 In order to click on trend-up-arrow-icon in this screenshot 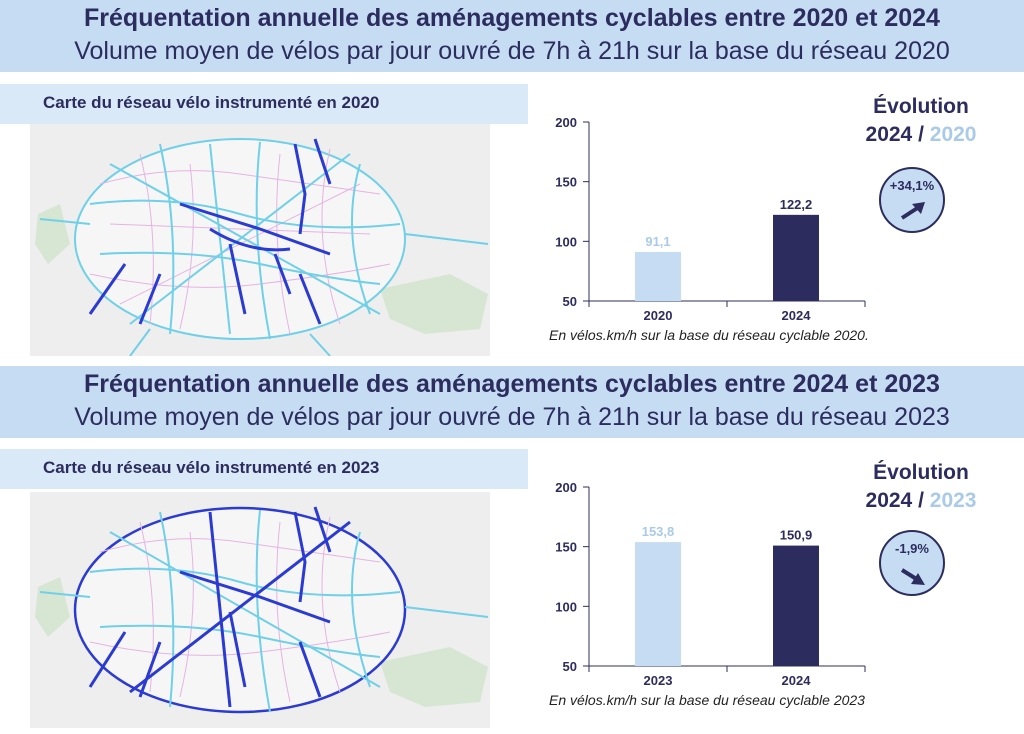, I will do `click(912, 211)`.